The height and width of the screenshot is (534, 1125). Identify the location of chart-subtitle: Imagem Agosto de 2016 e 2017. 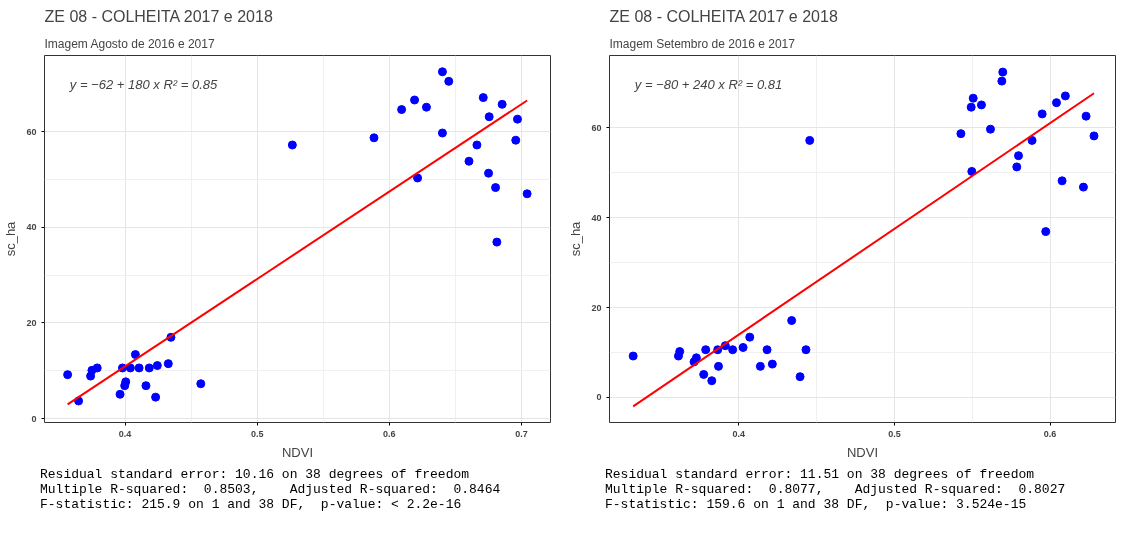
(129, 43).